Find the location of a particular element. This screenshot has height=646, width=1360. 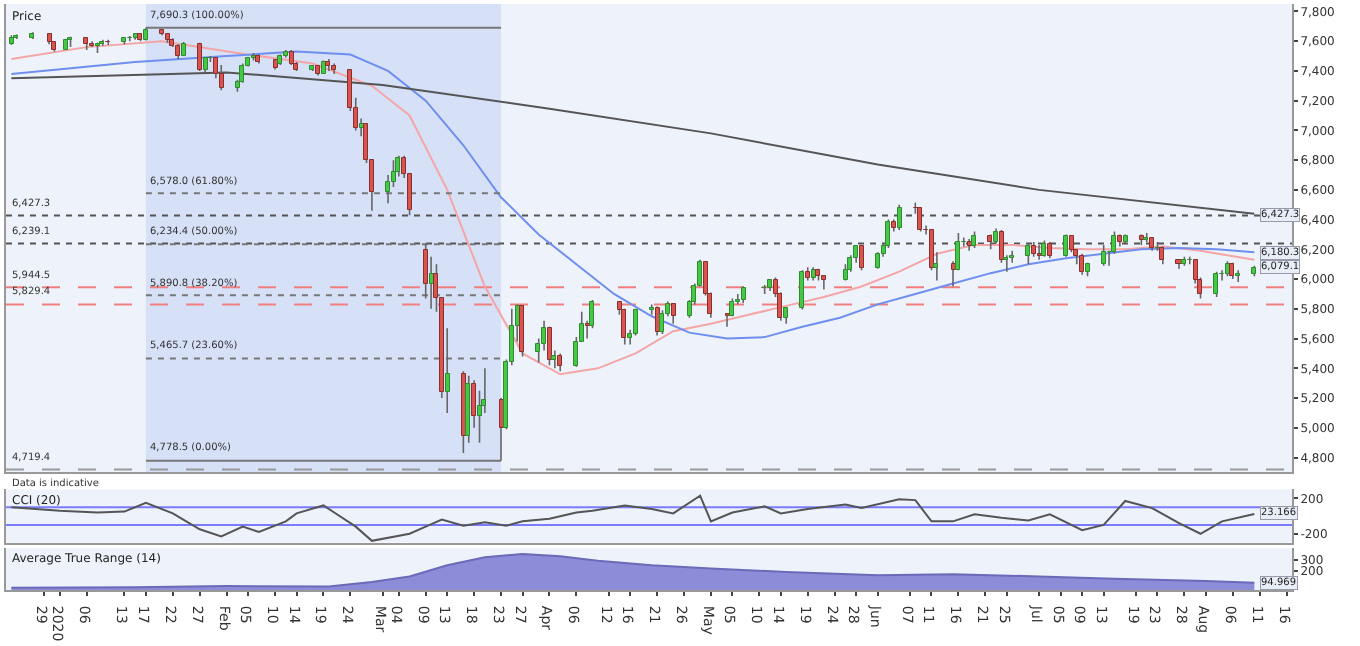

line-series is located at coordinates (633, 518).